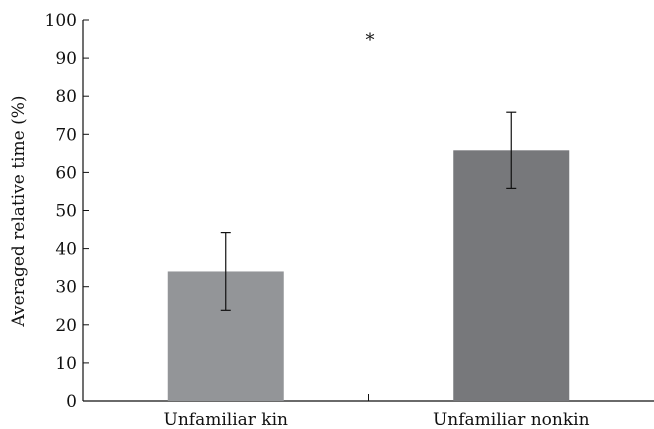 This screenshot has width=654, height=429. Describe the element at coordinates (19, 211) in the screenshot. I see `y-axis-title: Averaged relative time (%)` at that location.